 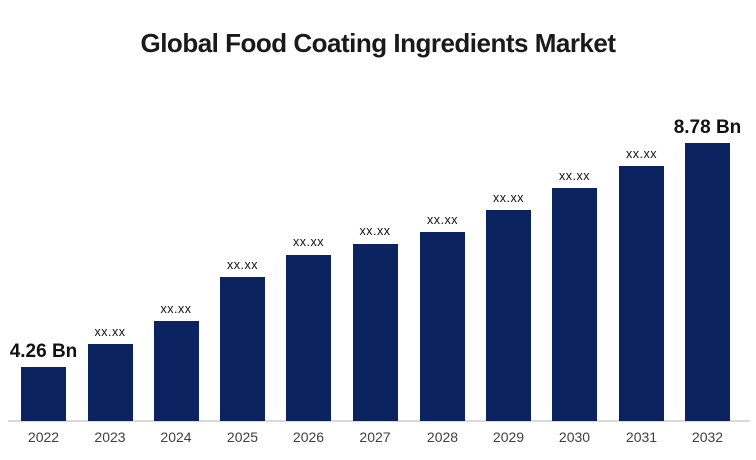 What do you see at coordinates (43, 437) in the screenshot?
I see `x-tick-label-2022: 2022` at bounding box center [43, 437].